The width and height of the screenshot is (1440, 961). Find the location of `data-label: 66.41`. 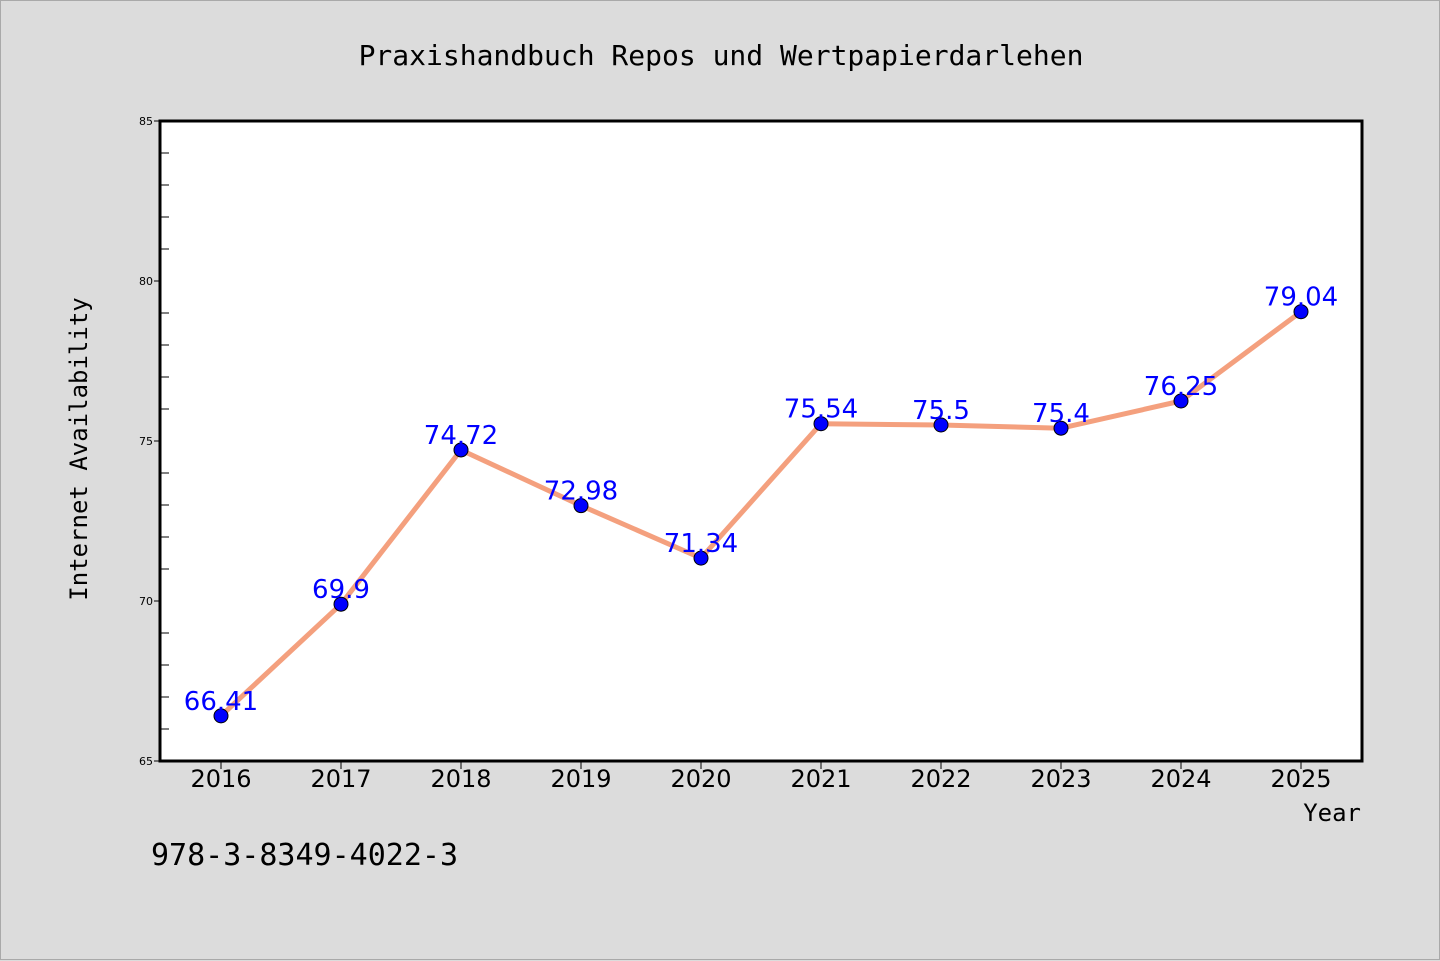

data-label: 66.41 is located at coordinates (221, 702).